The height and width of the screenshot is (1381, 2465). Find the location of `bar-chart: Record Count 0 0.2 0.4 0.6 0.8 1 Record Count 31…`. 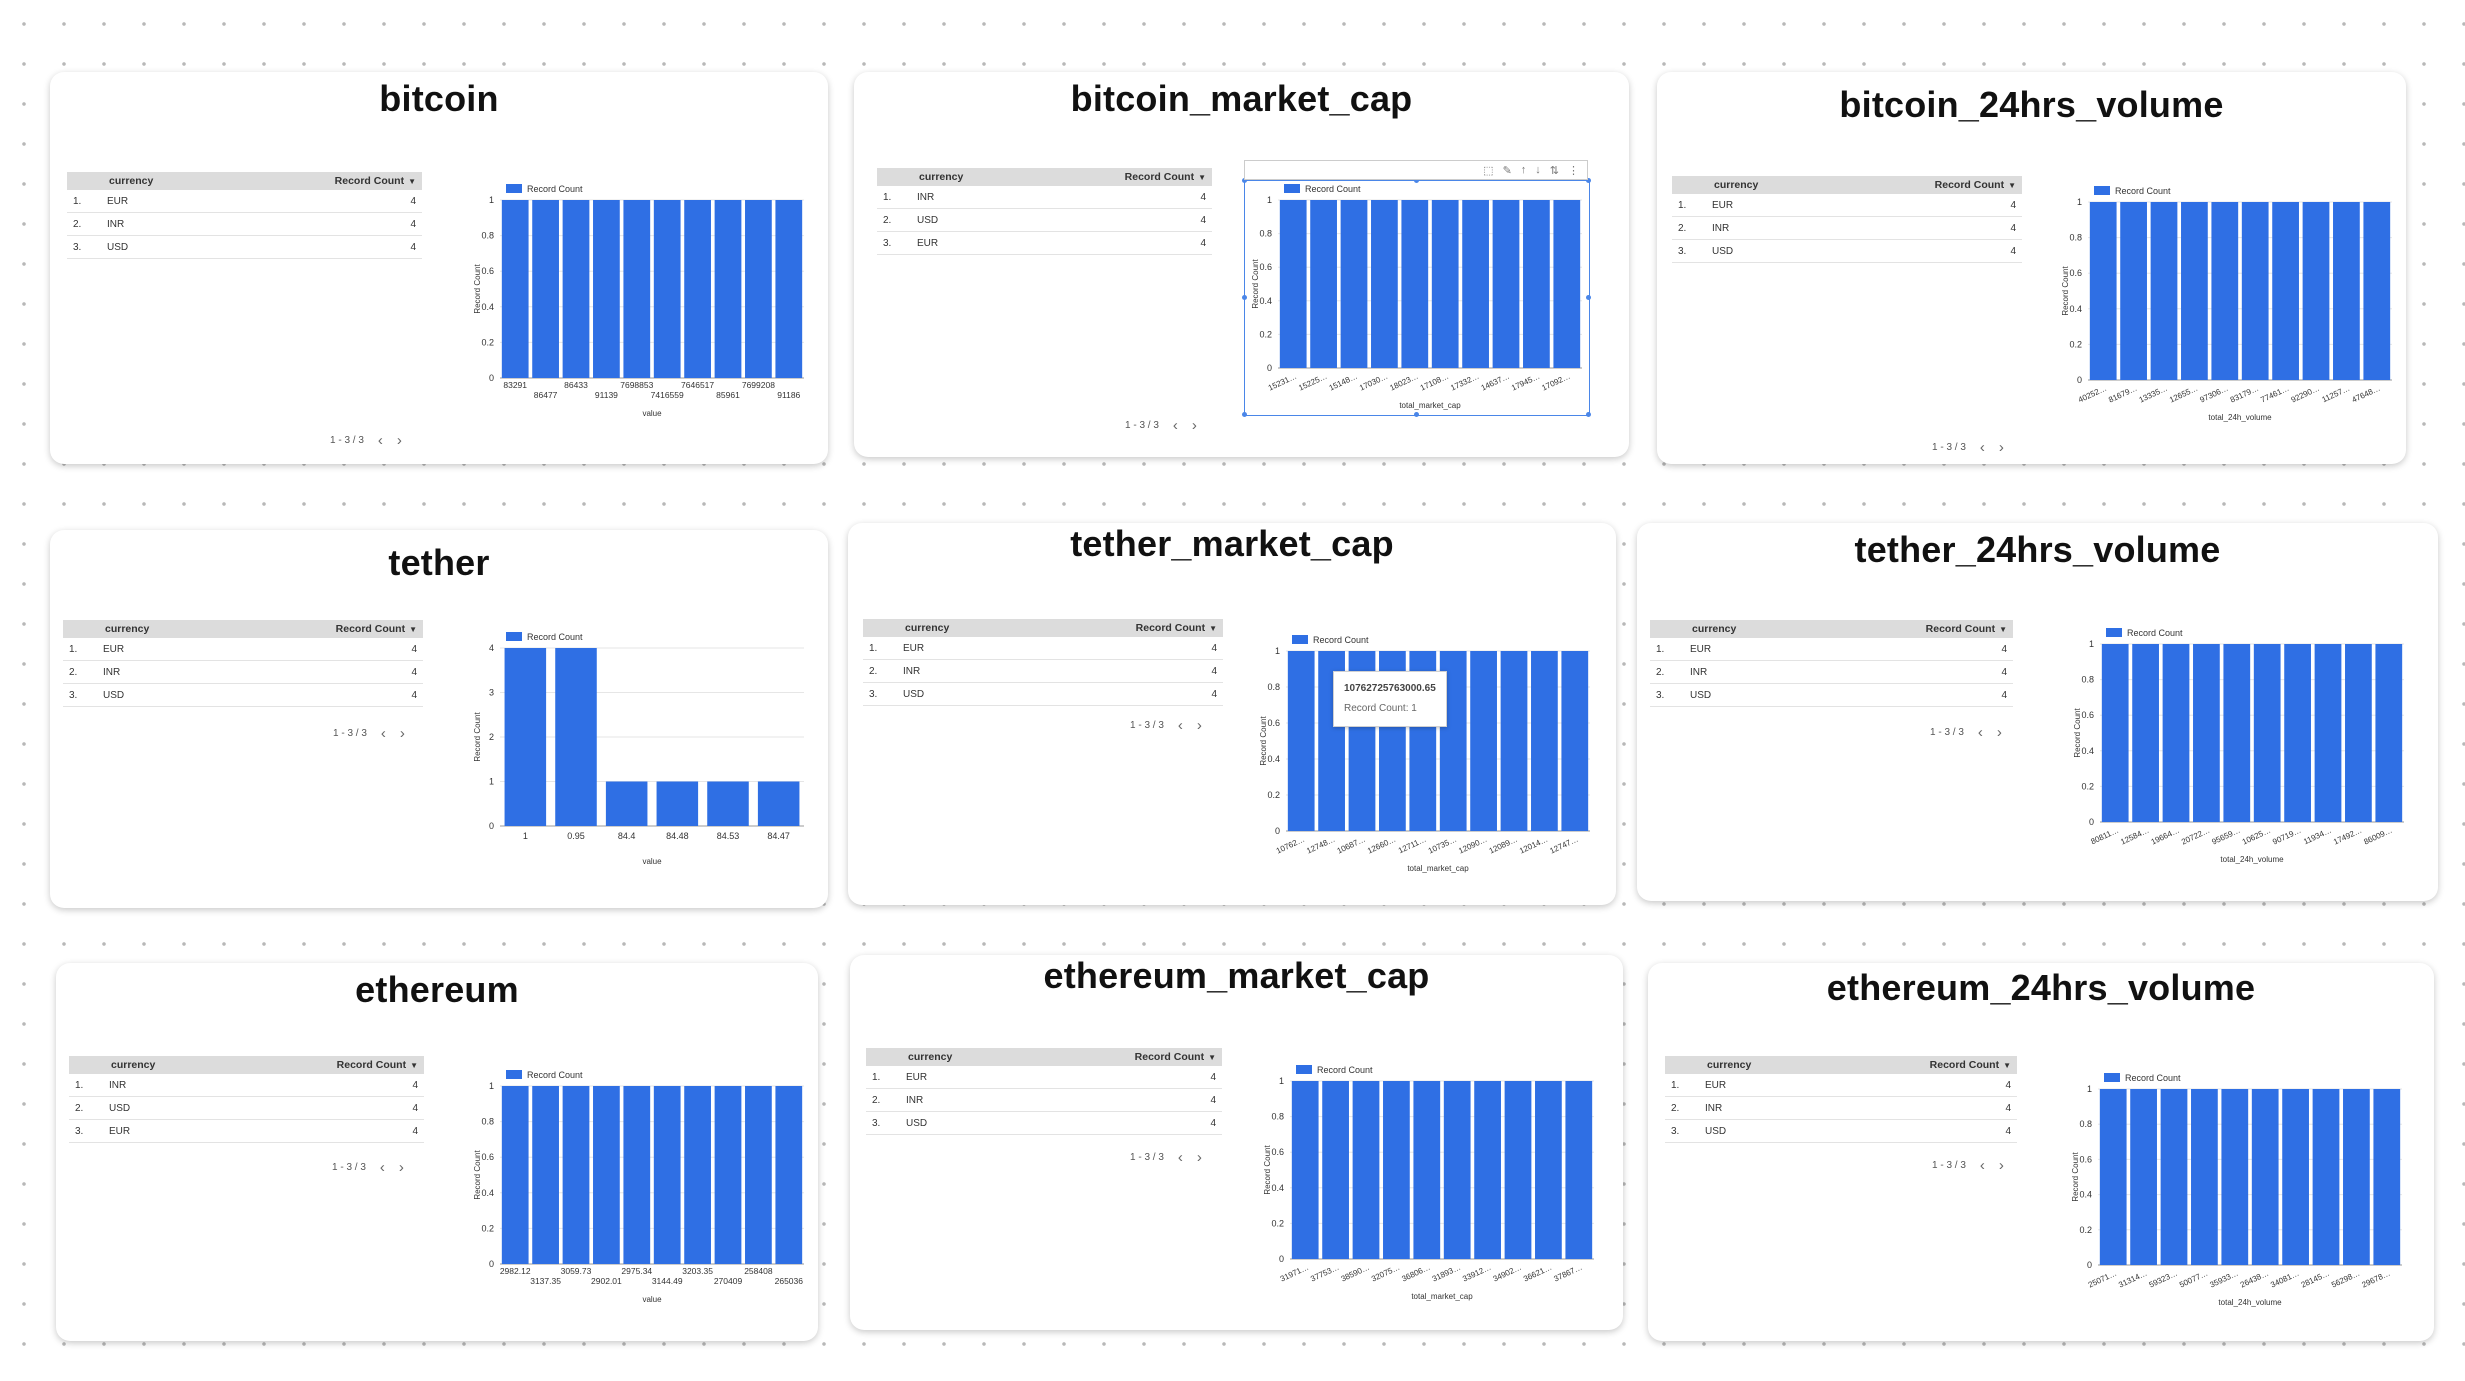

bar-chart: Record Count 0 0.2 0.4 0.6 0.8 1 Record Count 31… is located at coordinates (1430, 1183).